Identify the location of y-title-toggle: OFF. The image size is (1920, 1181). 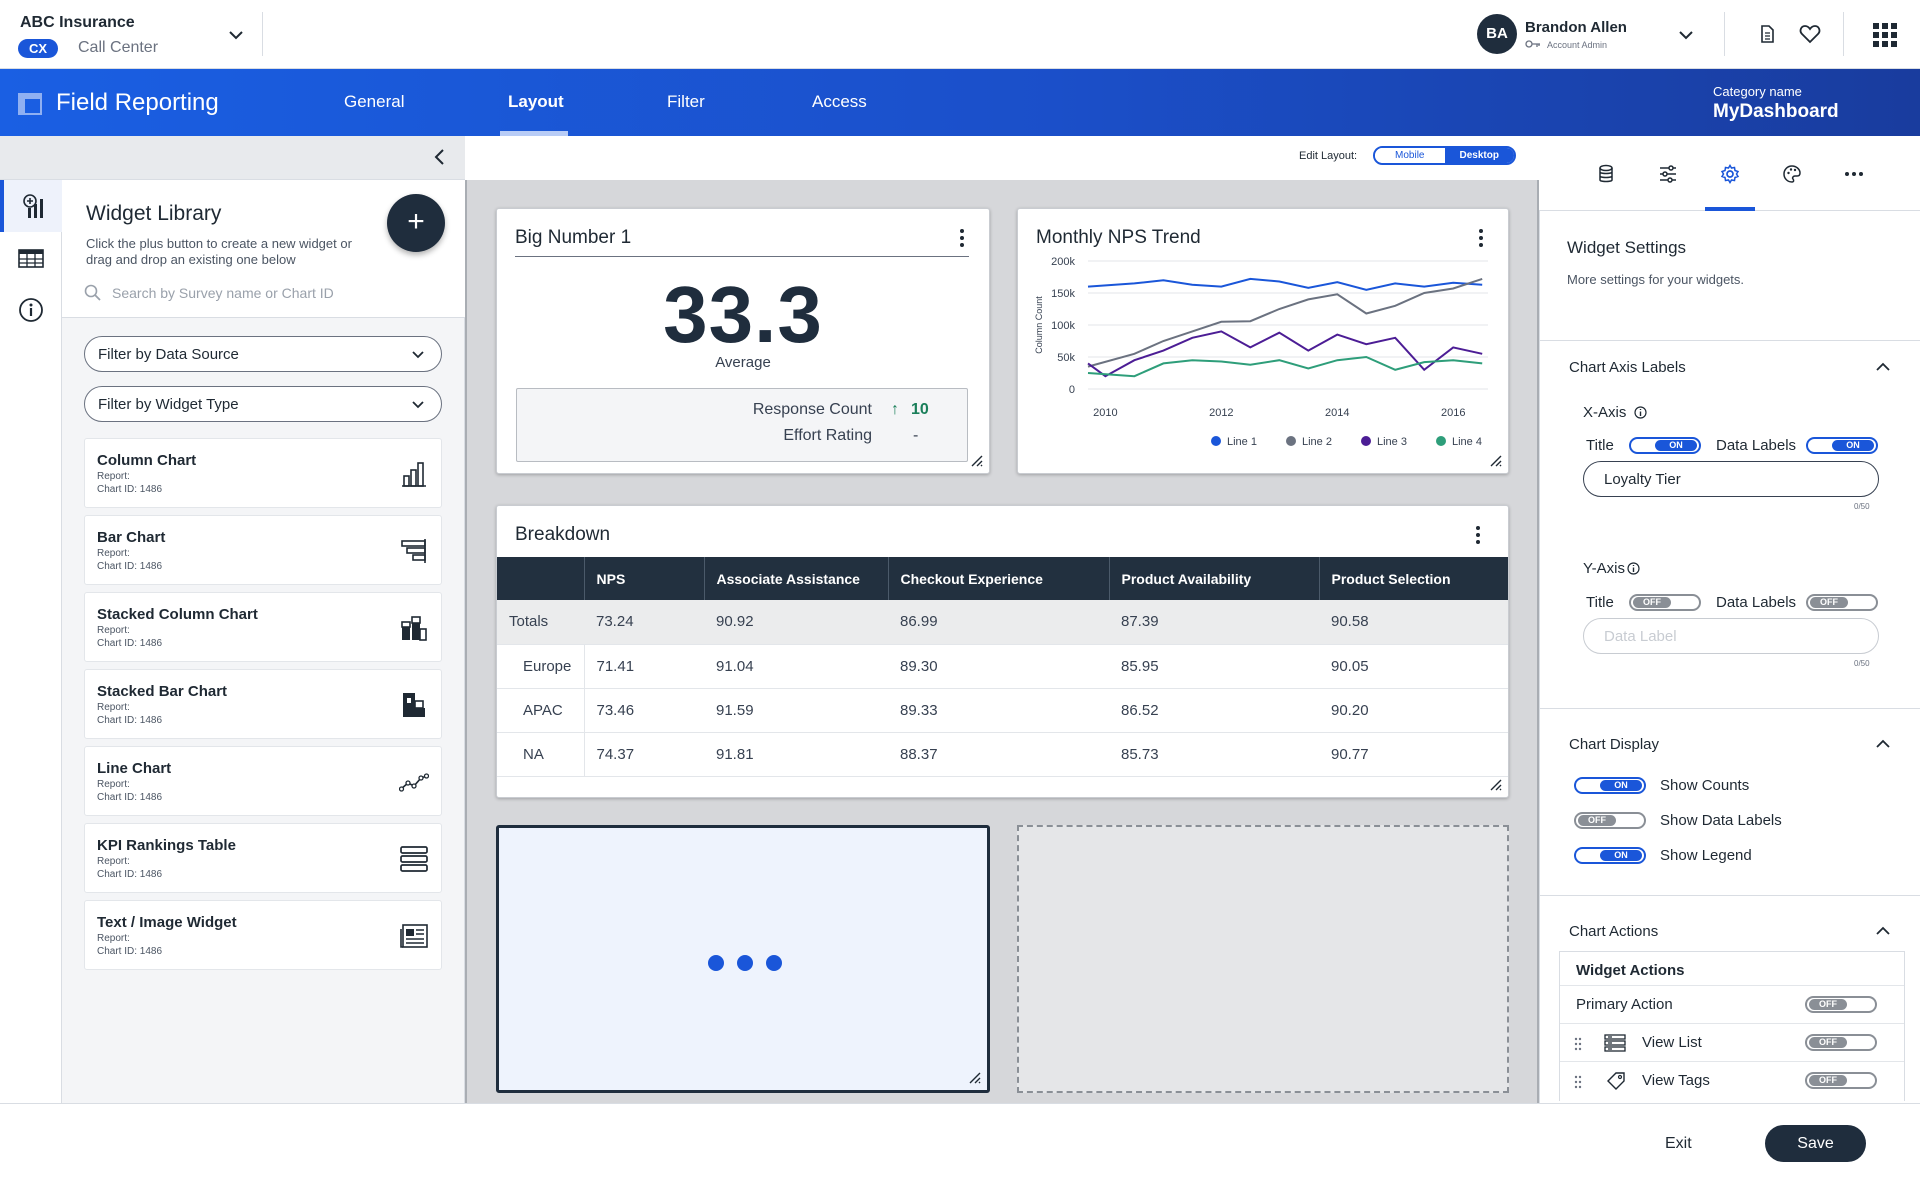
(1665, 602).